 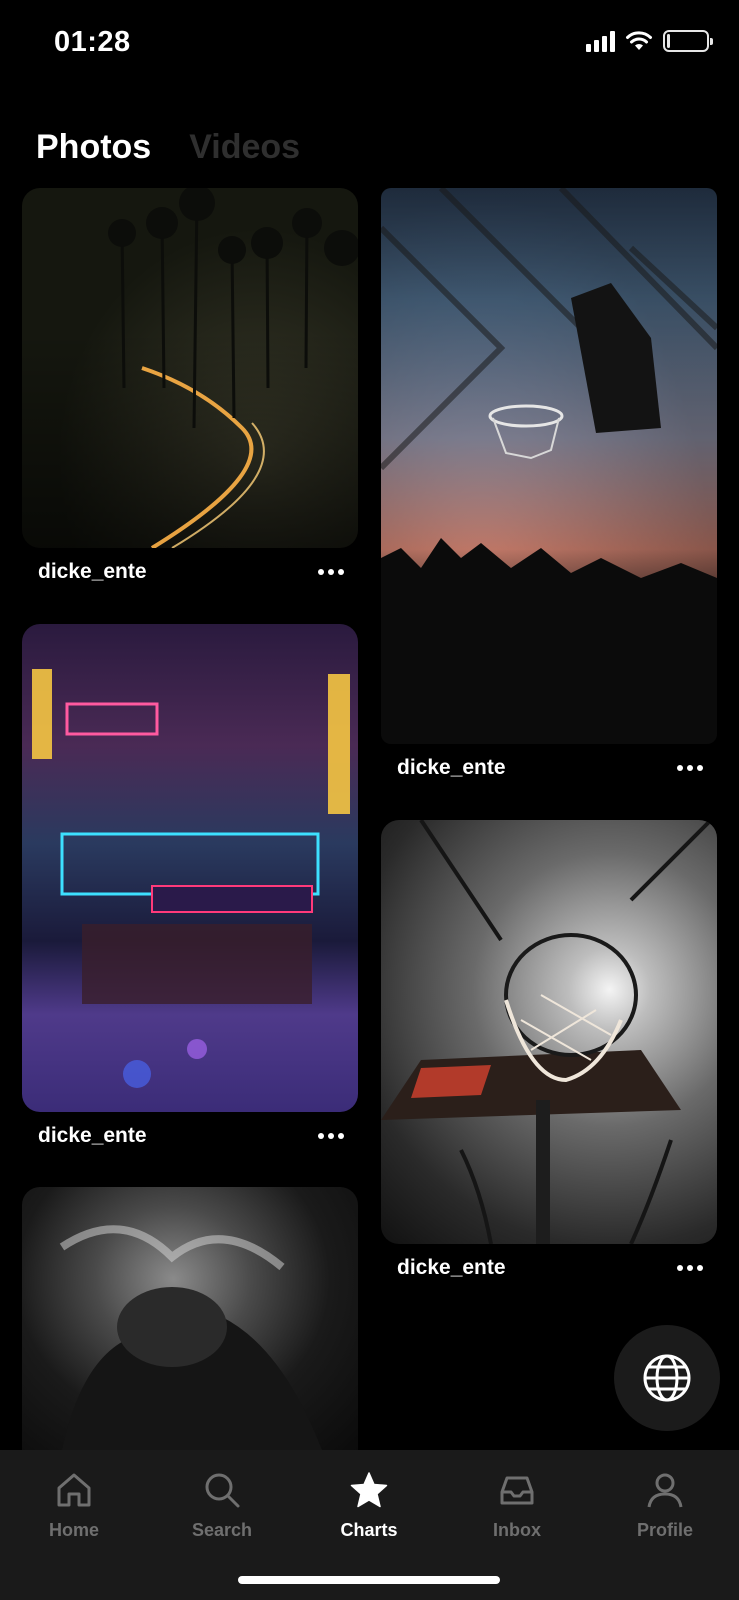 I want to click on globe-icon, so click(x=667, y=1378).